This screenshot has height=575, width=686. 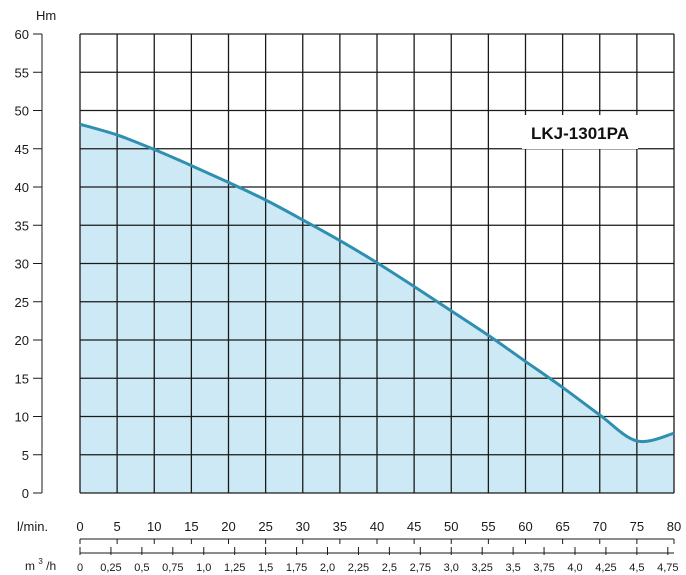 What do you see at coordinates (512, 568) in the screenshot?
I see `x2-tick-label: 3,5` at bounding box center [512, 568].